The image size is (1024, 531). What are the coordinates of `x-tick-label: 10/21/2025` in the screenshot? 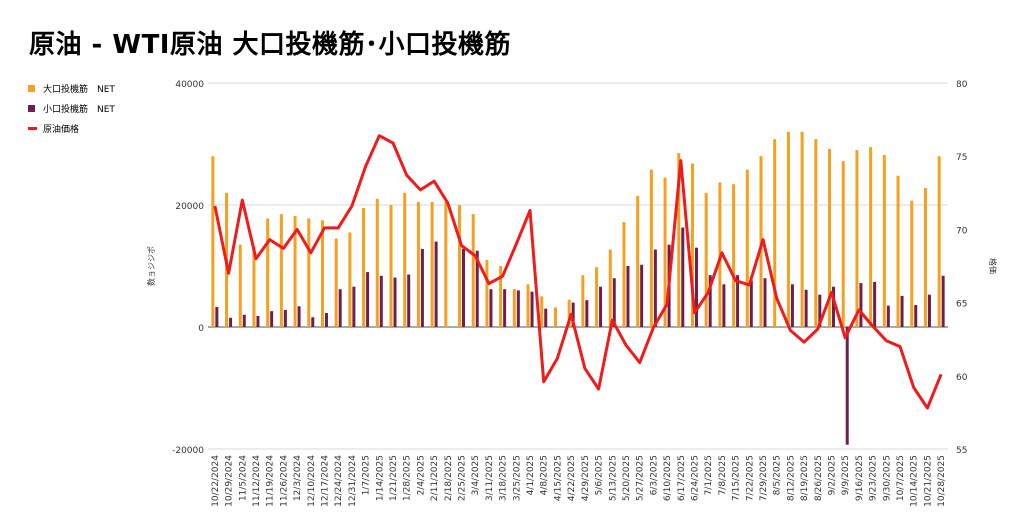 It's located at (928, 481).